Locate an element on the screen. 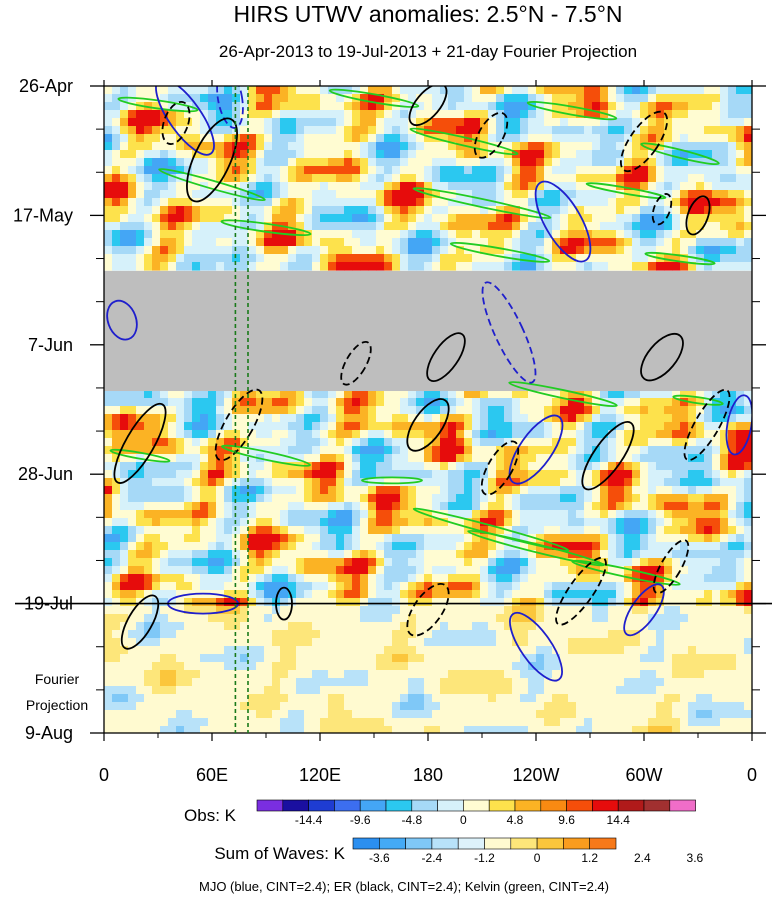 The width and height of the screenshot is (772, 899). waves-colorbar-title: Sum of Waves: K is located at coordinates (279, 853).